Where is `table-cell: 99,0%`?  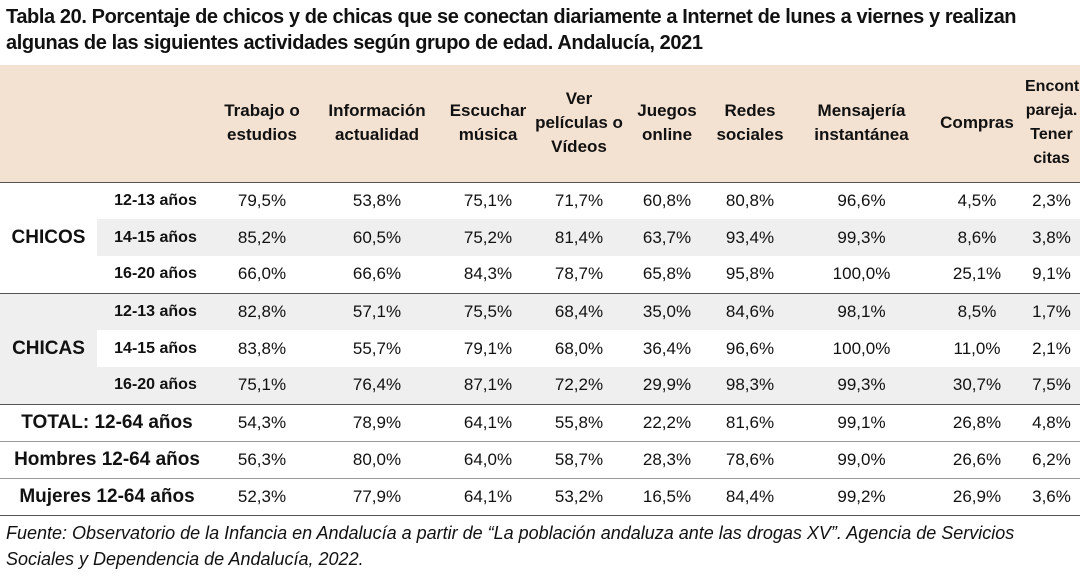 table-cell: 99,0% is located at coordinates (861, 459).